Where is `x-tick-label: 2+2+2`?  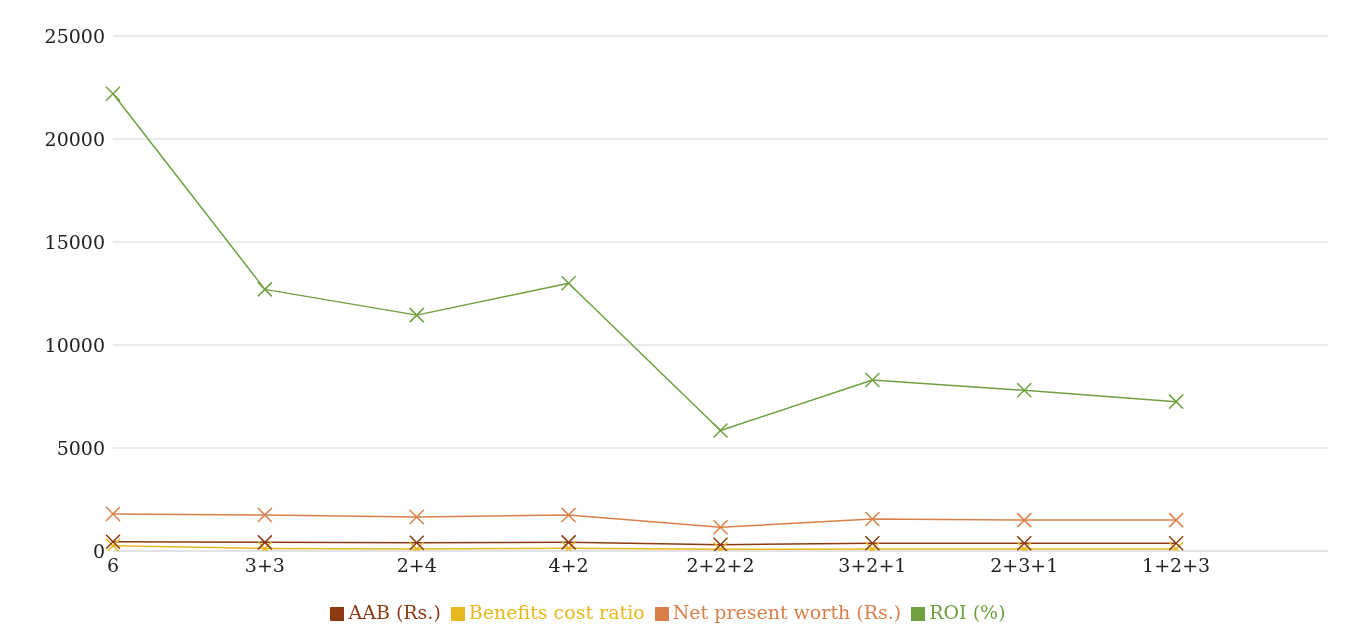
x-tick-label: 2+2+2 is located at coordinates (720, 565).